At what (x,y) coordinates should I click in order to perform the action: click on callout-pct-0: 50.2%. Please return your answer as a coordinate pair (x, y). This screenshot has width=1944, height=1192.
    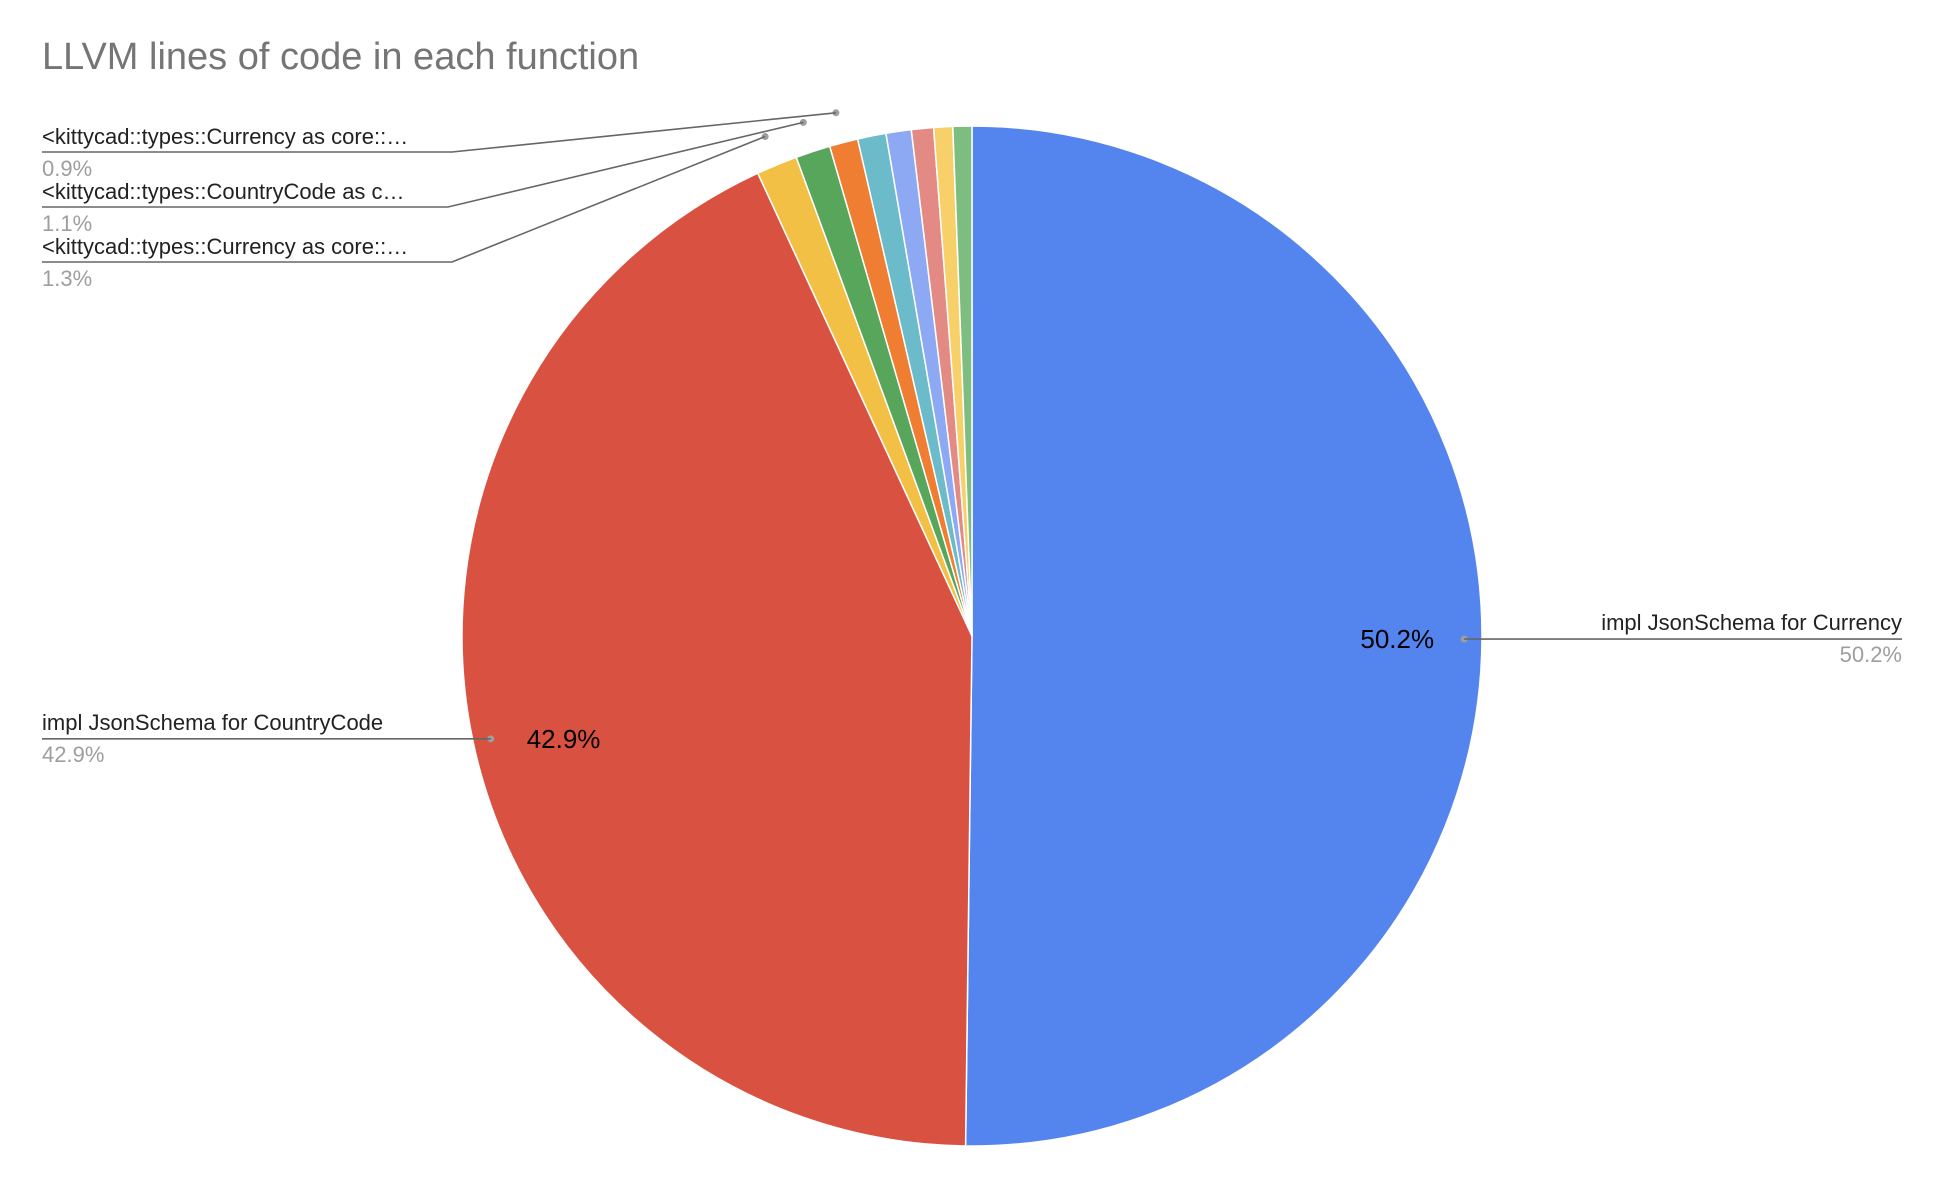
    Looking at the image, I should click on (1871, 654).